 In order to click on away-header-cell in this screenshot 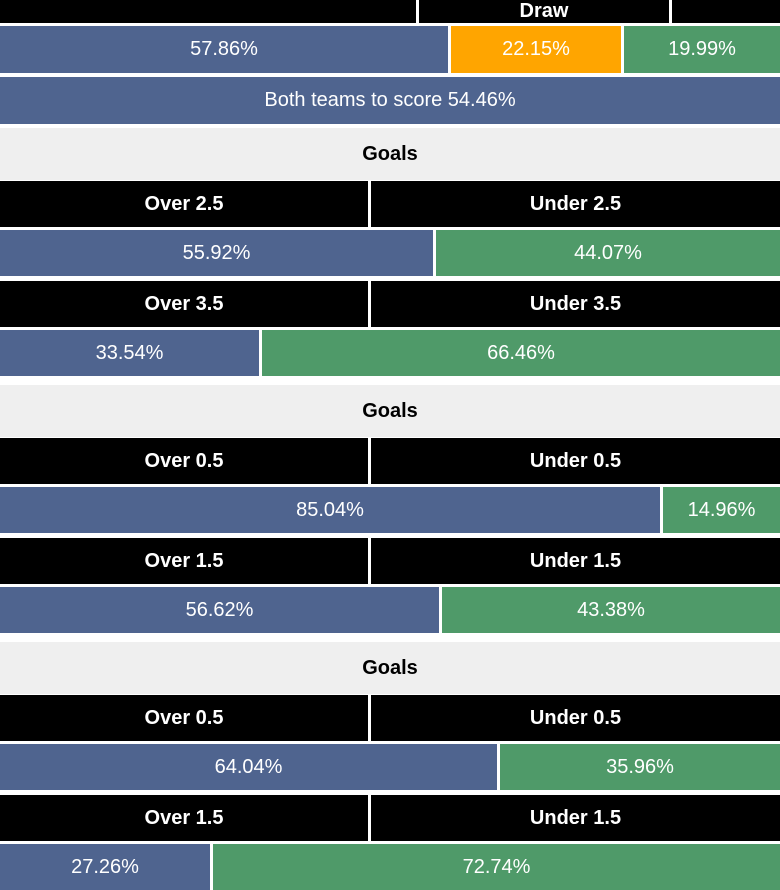, I will do `click(726, 11)`.